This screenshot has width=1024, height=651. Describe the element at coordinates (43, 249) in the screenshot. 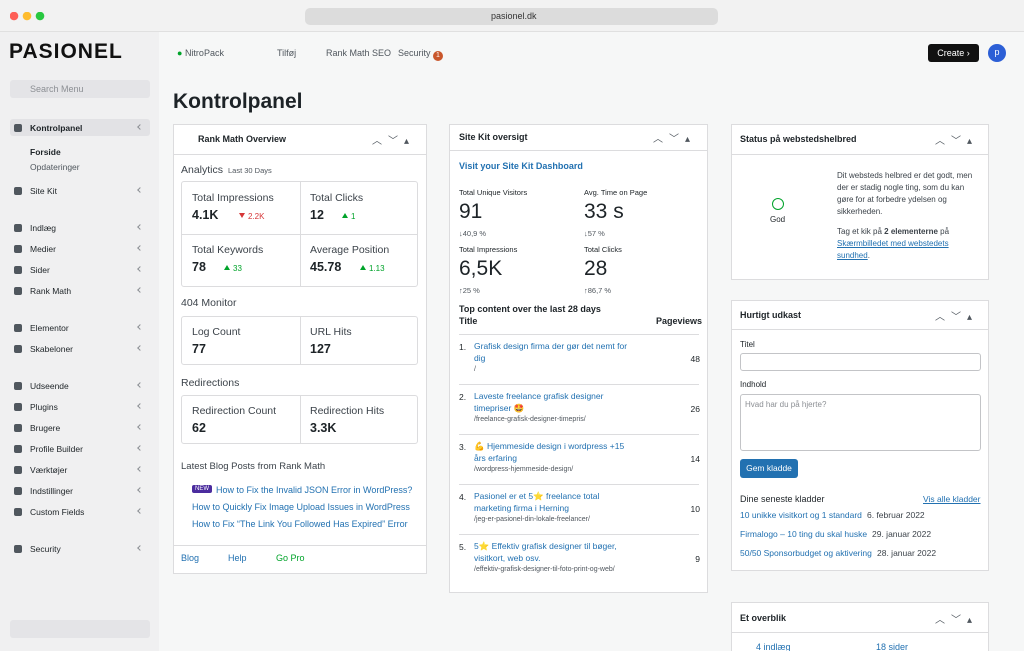

I see `menu-item: Medier` at that location.